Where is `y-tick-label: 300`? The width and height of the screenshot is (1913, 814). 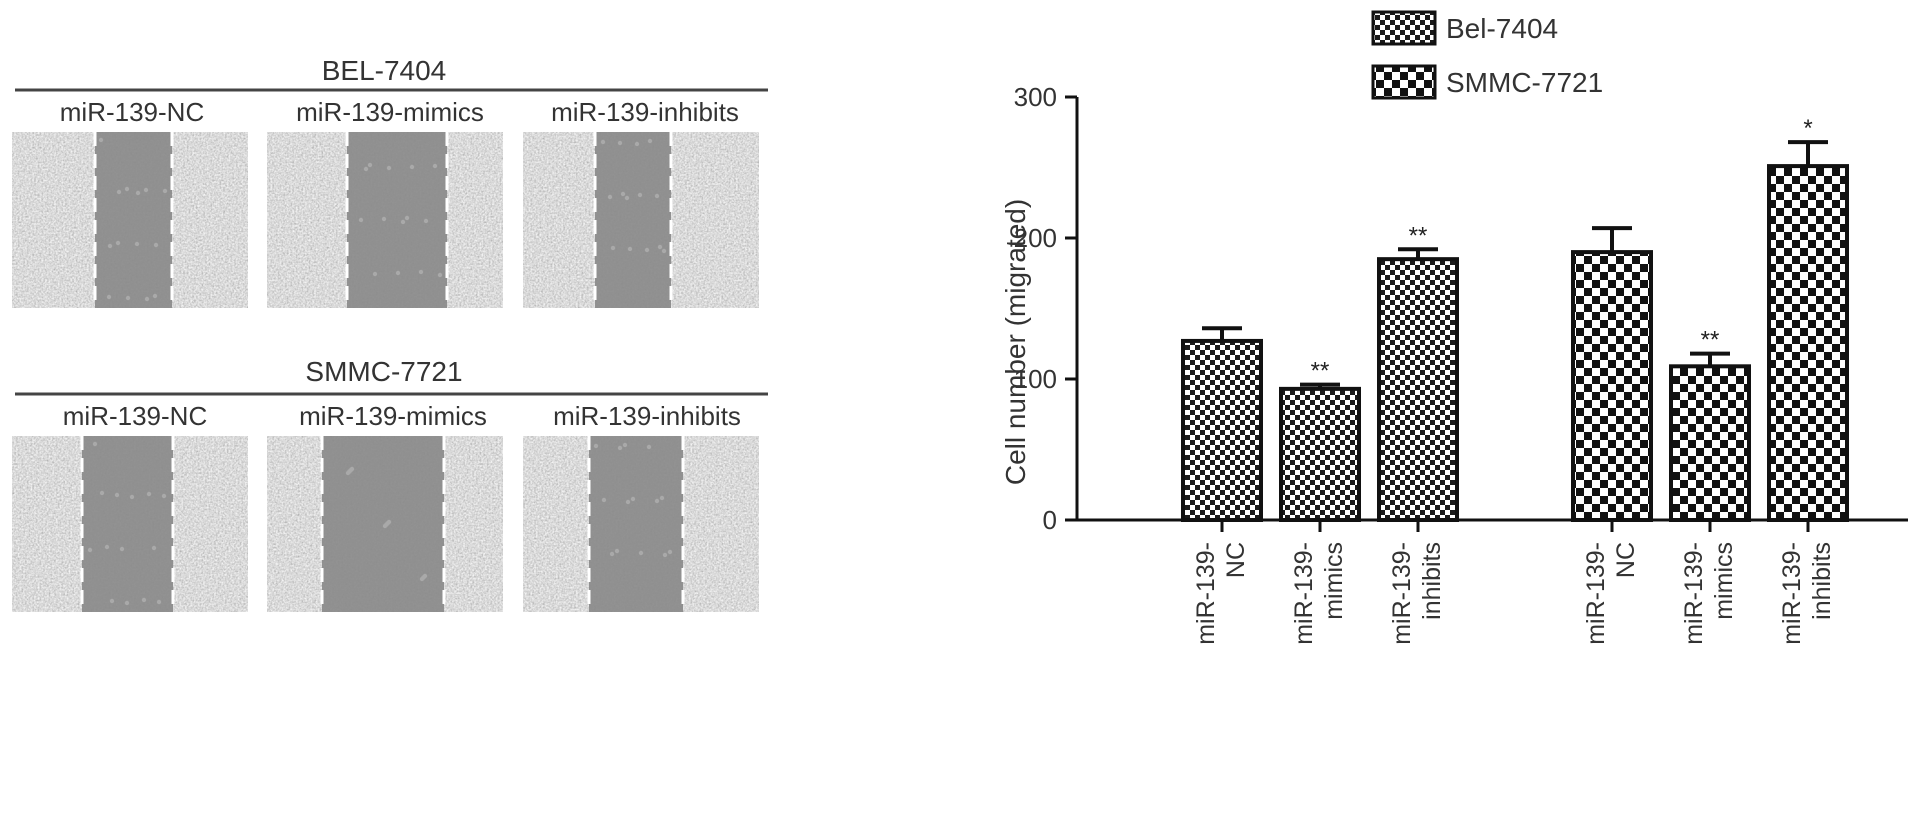
y-tick-label: 300 is located at coordinates (1035, 97).